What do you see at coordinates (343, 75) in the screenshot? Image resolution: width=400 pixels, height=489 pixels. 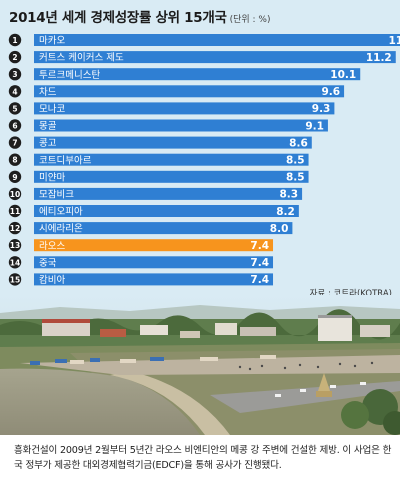 I see `value-label-3: 10.1` at bounding box center [343, 75].